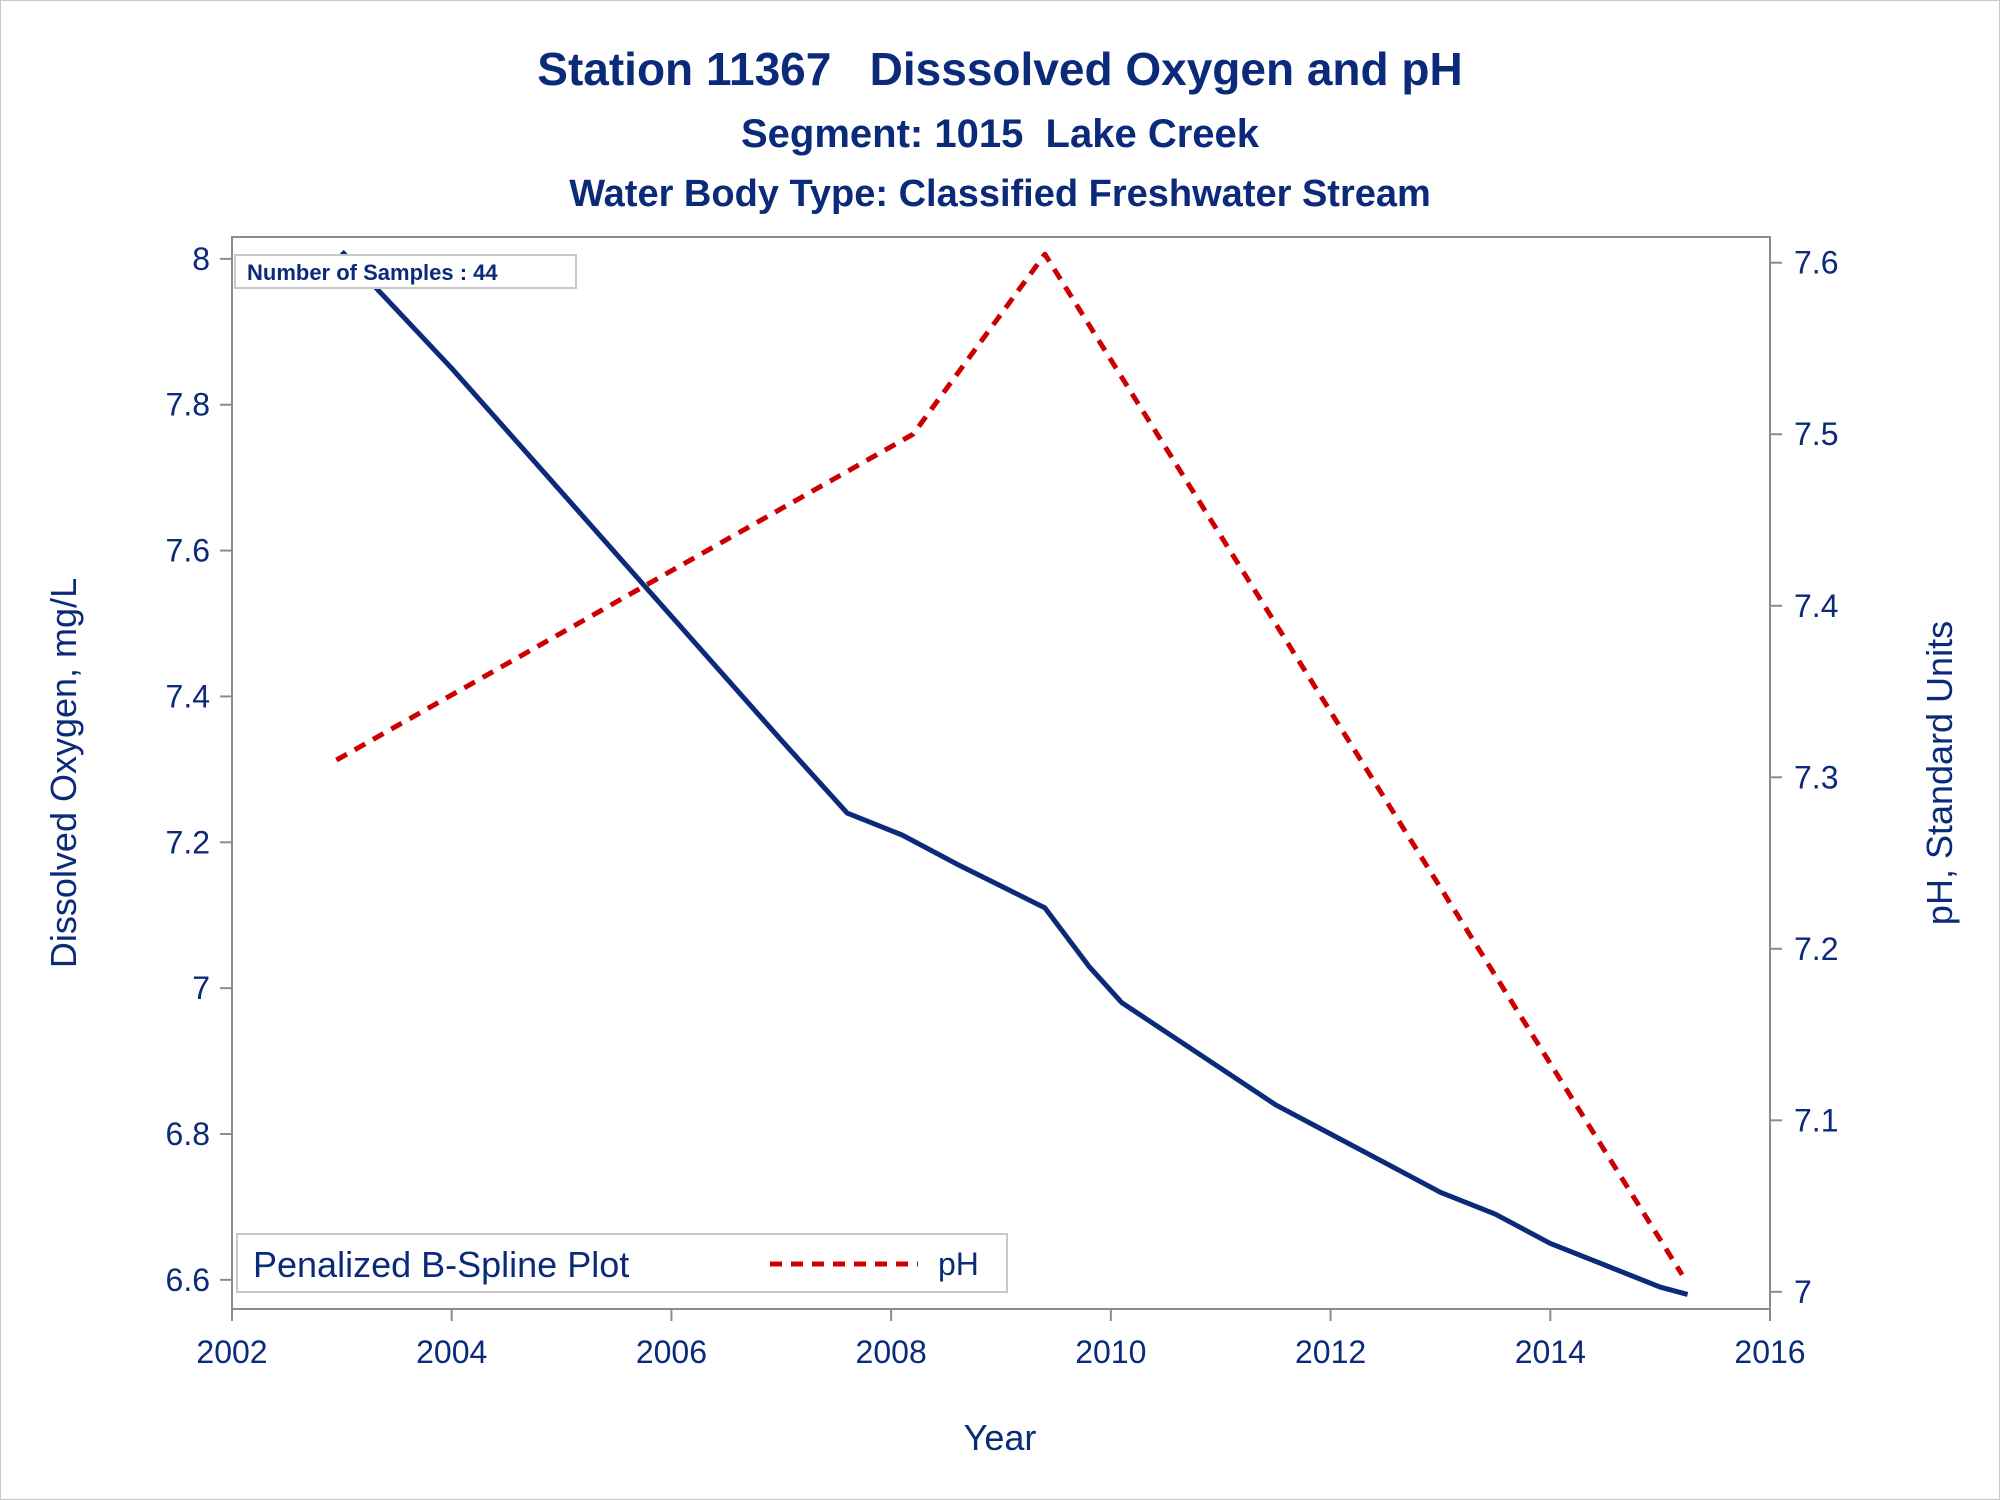  What do you see at coordinates (1816, 434) in the screenshot?
I see `y2-tick-label: 7.5` at bounding box center [1816, 434].